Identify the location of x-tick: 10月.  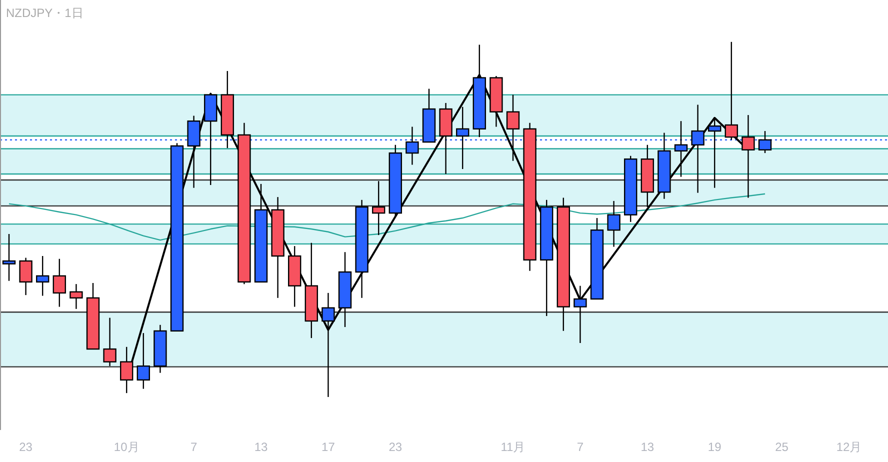
(127, 447).